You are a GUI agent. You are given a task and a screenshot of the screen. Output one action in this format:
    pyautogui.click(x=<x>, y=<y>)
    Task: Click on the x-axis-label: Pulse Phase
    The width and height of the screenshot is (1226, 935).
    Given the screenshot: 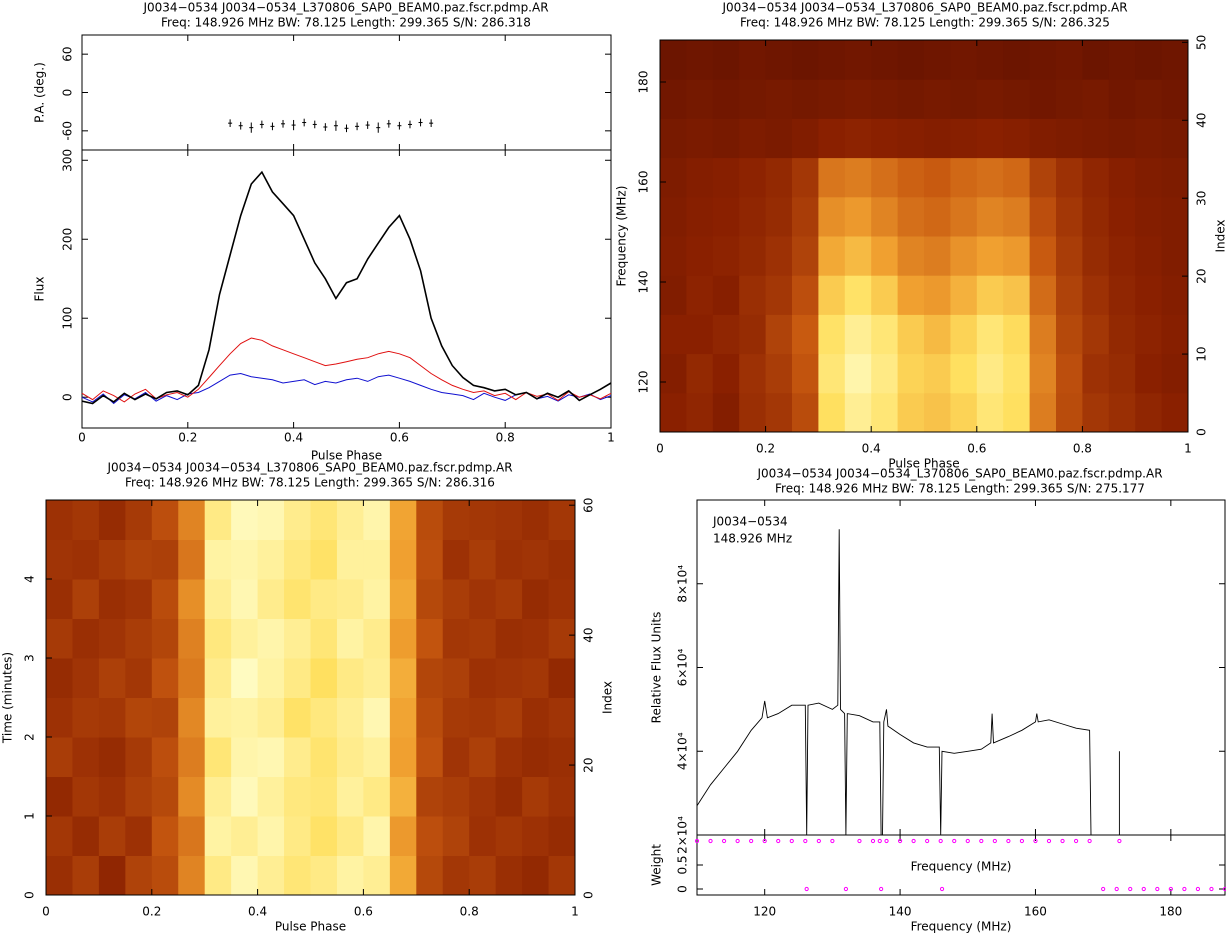 What is the action you would take?
    pyautogui.click(x=923, y=464)
    